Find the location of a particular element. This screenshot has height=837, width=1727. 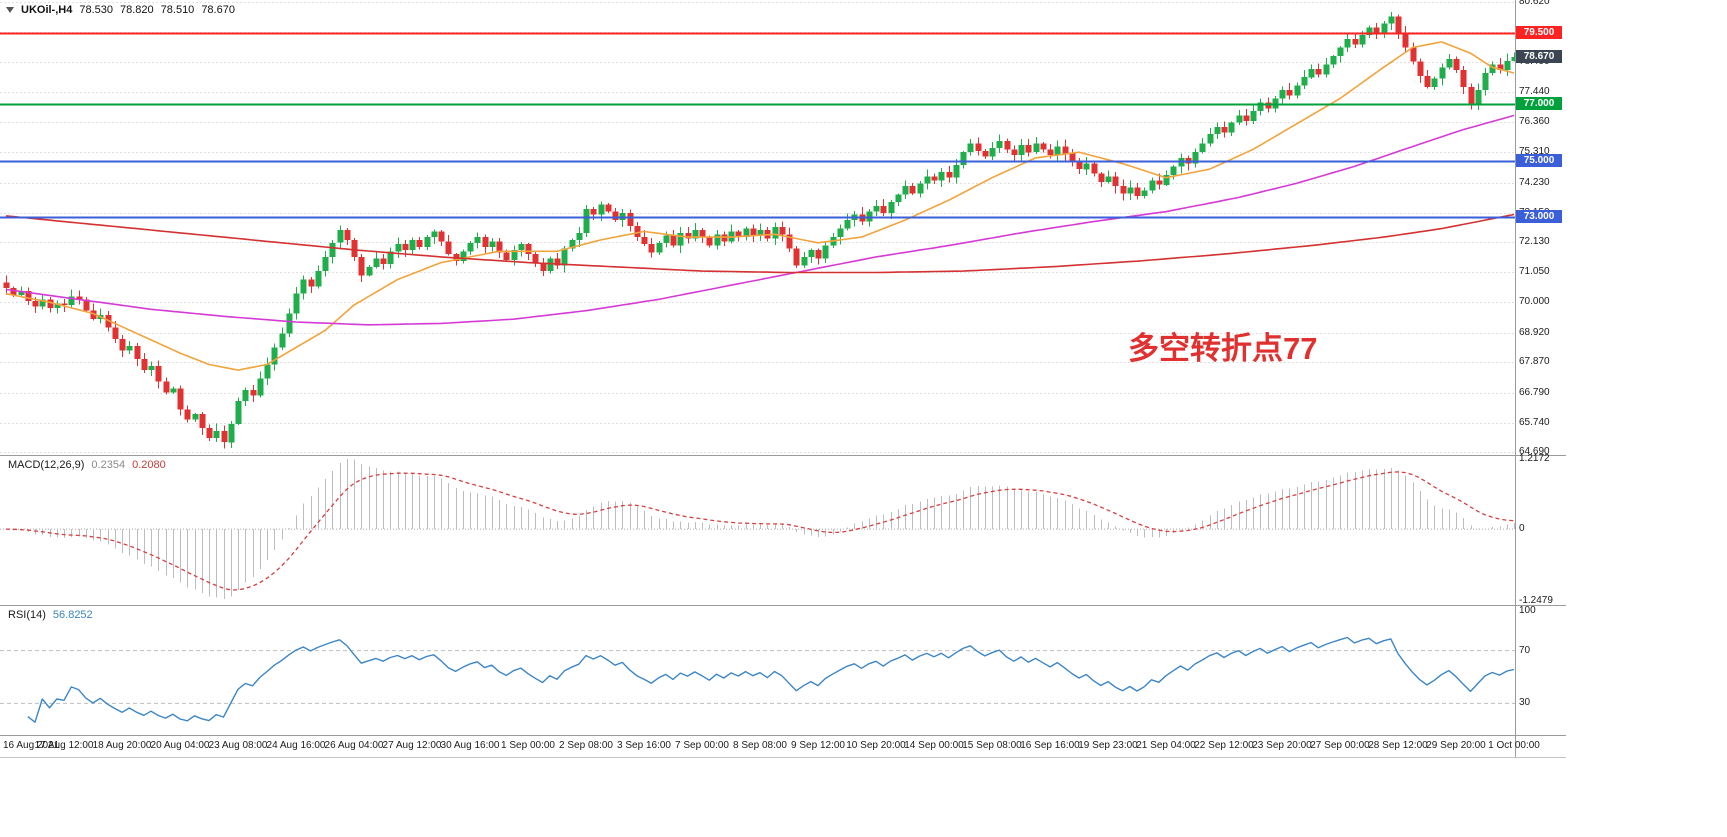

time-axis-label: 16 Sep 16:00 is located at coordinates (1050, 745).